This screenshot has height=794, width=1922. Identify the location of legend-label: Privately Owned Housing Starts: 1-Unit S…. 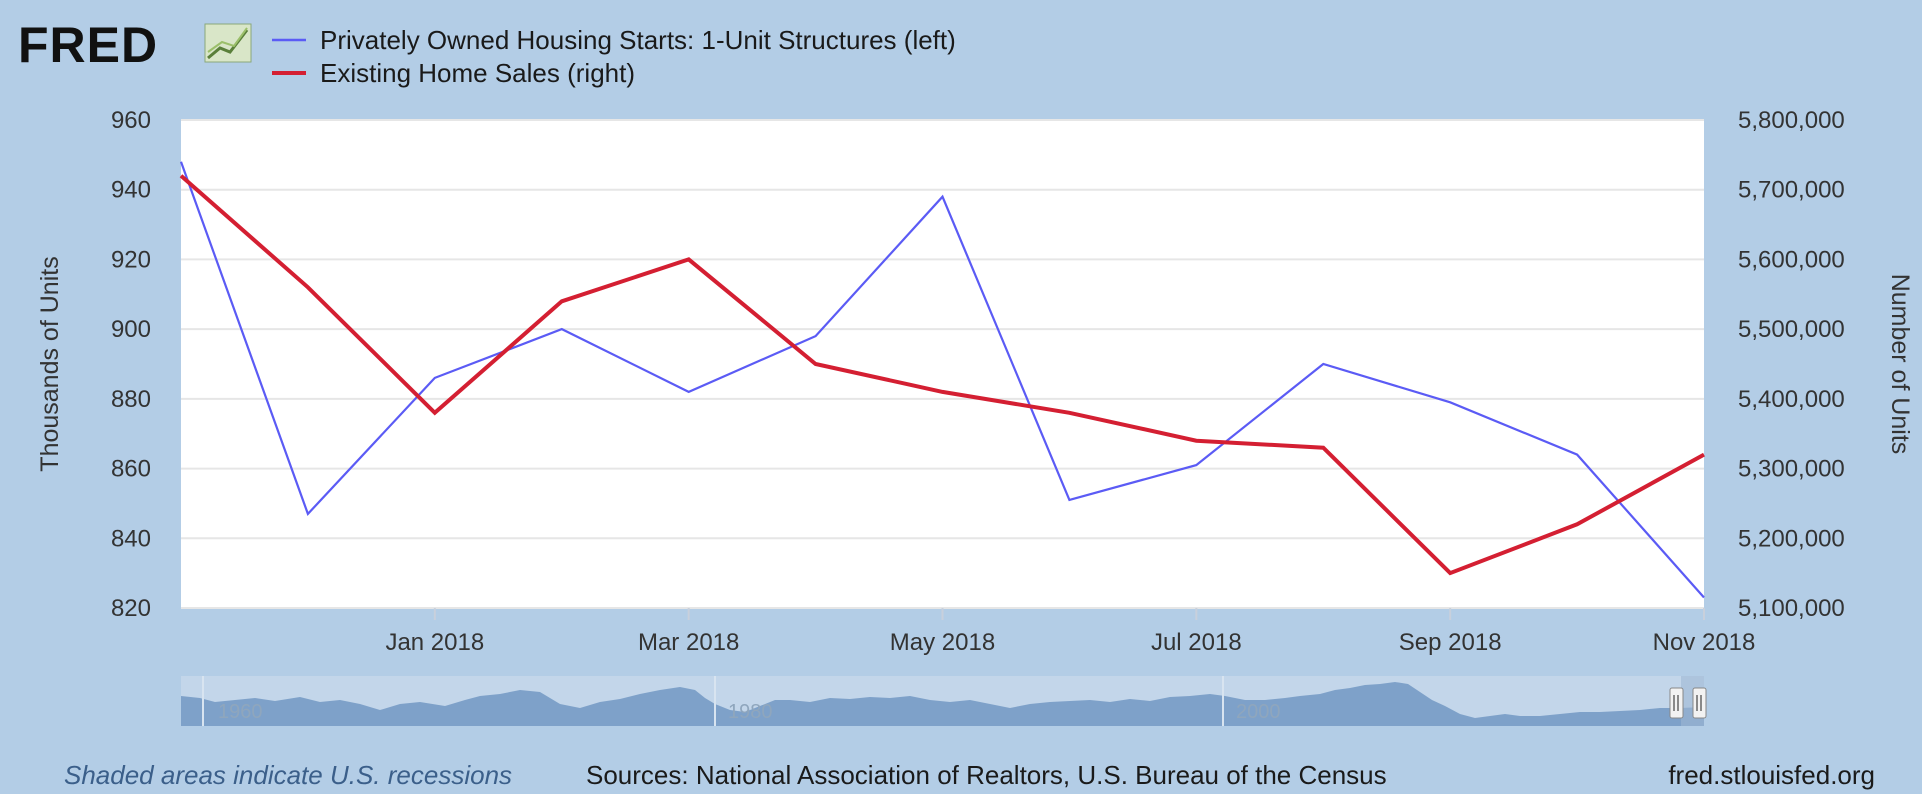
(638, 40).